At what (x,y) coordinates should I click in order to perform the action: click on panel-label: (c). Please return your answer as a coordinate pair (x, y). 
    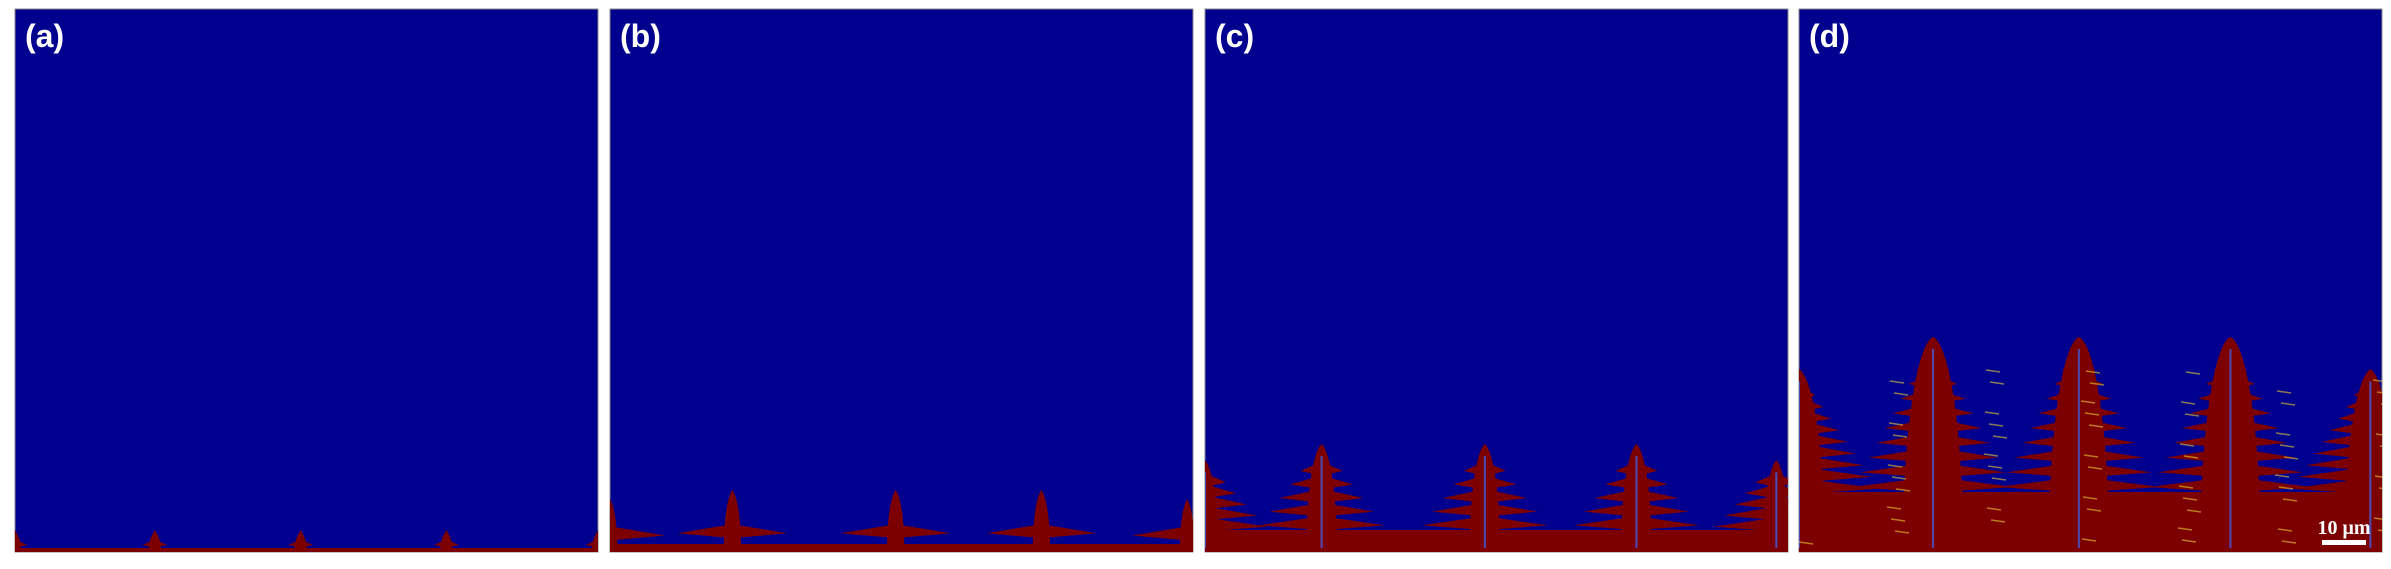
    Looking at the image, I should click on (1234, 36).